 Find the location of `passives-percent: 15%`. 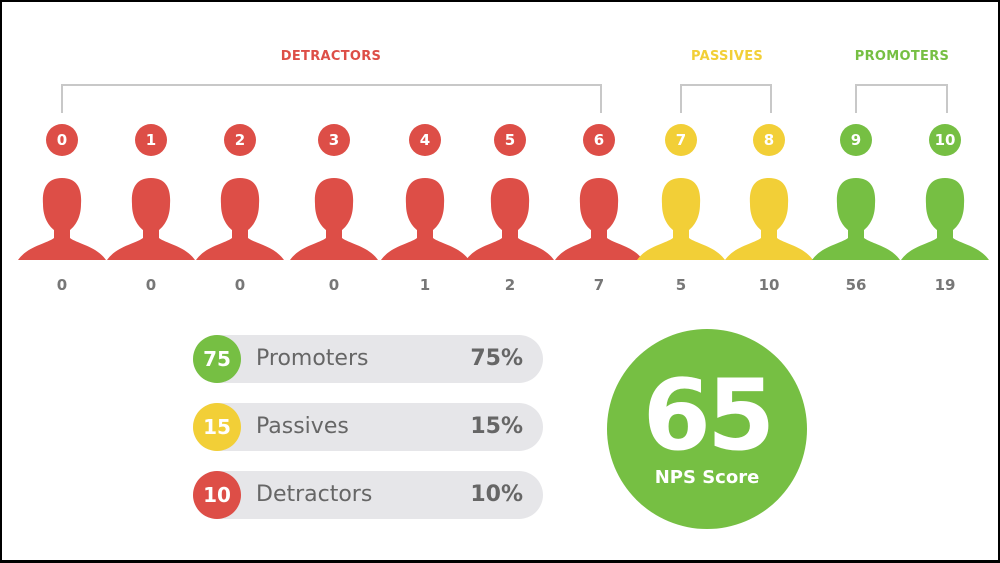

passives-percent: 15% is located at coordinates (496, 426).